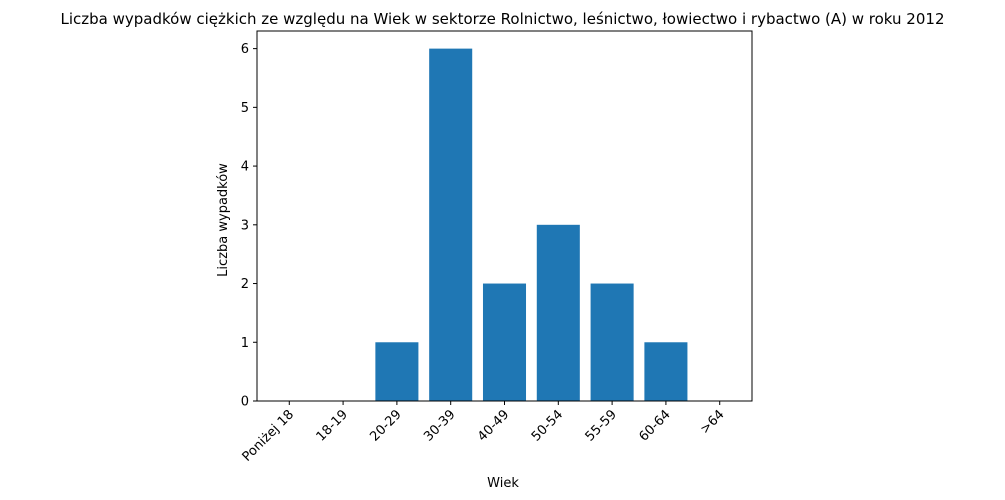 This screenshot has height=500, width=1005. Describe the element at coordinates (332, 425) in the screenshot. I see `x-tick-label: 18-19` at that location.